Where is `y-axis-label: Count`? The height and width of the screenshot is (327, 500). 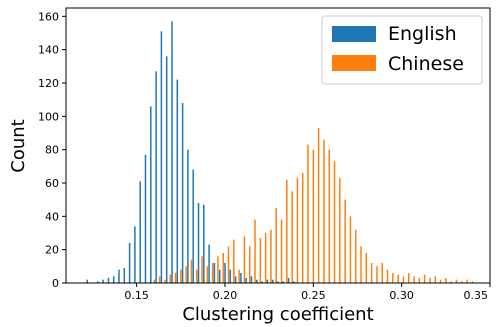
y-axis-label: Count is located at coordinates (18, 145).